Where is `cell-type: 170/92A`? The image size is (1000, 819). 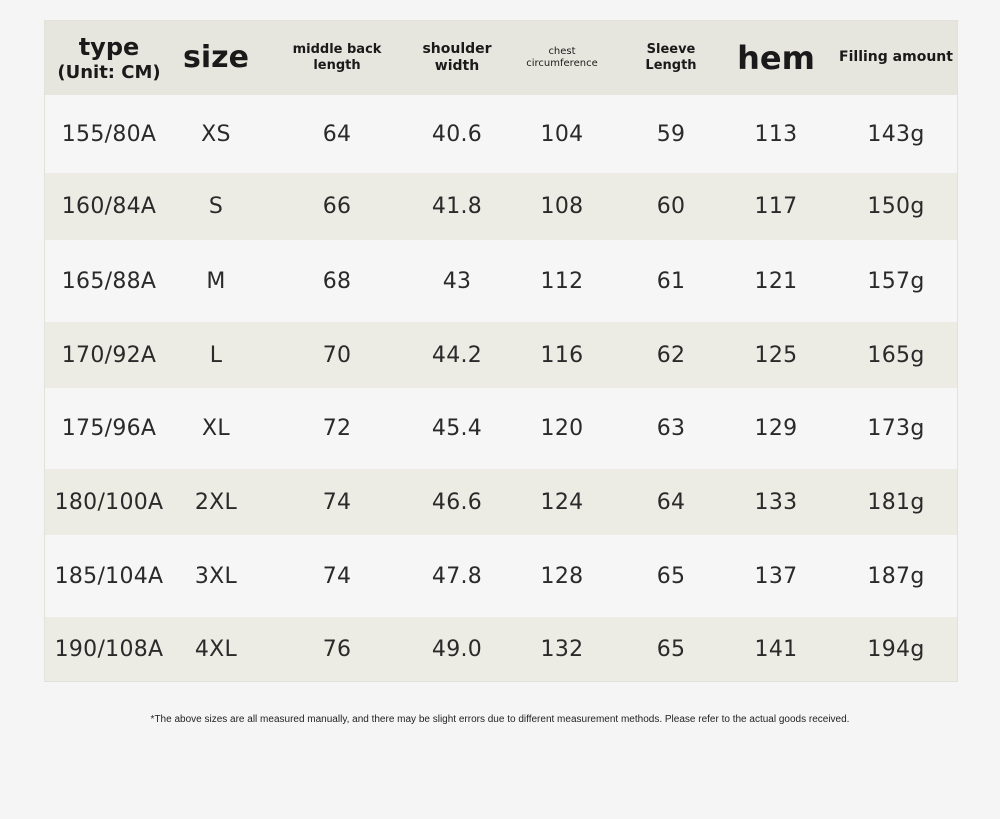 cell-type: 170/92A is located at coordinates (109, 355).